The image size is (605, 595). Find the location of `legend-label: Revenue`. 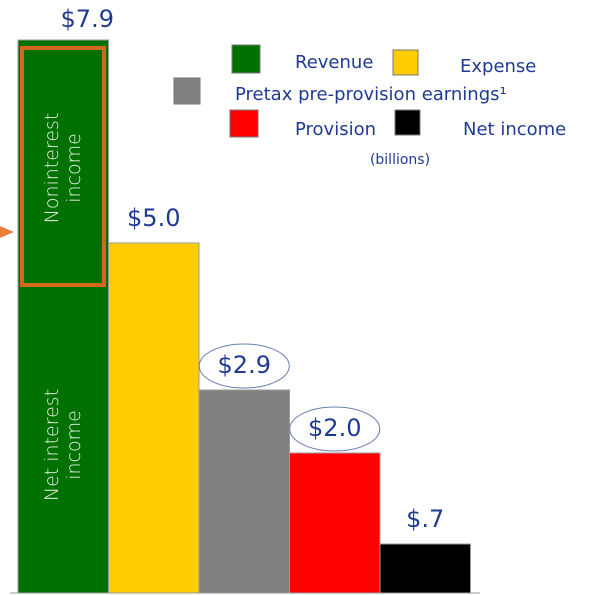

legend-label: Revenue is located at coordinates (334, 62).